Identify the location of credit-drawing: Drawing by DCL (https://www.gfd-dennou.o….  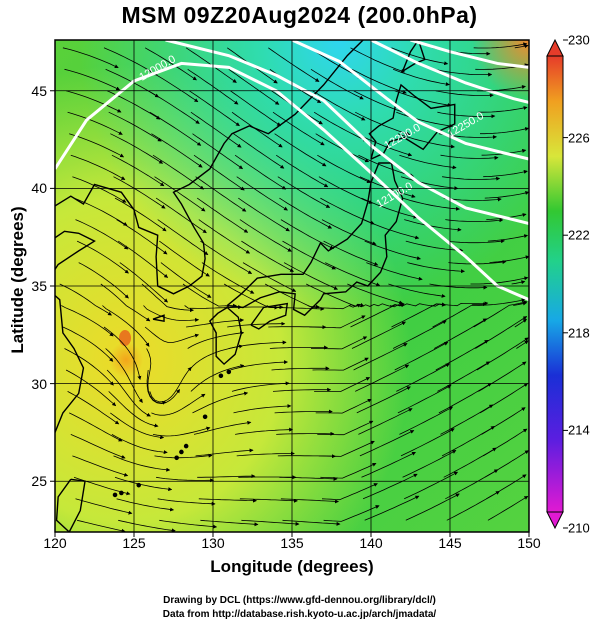
(299, 600).